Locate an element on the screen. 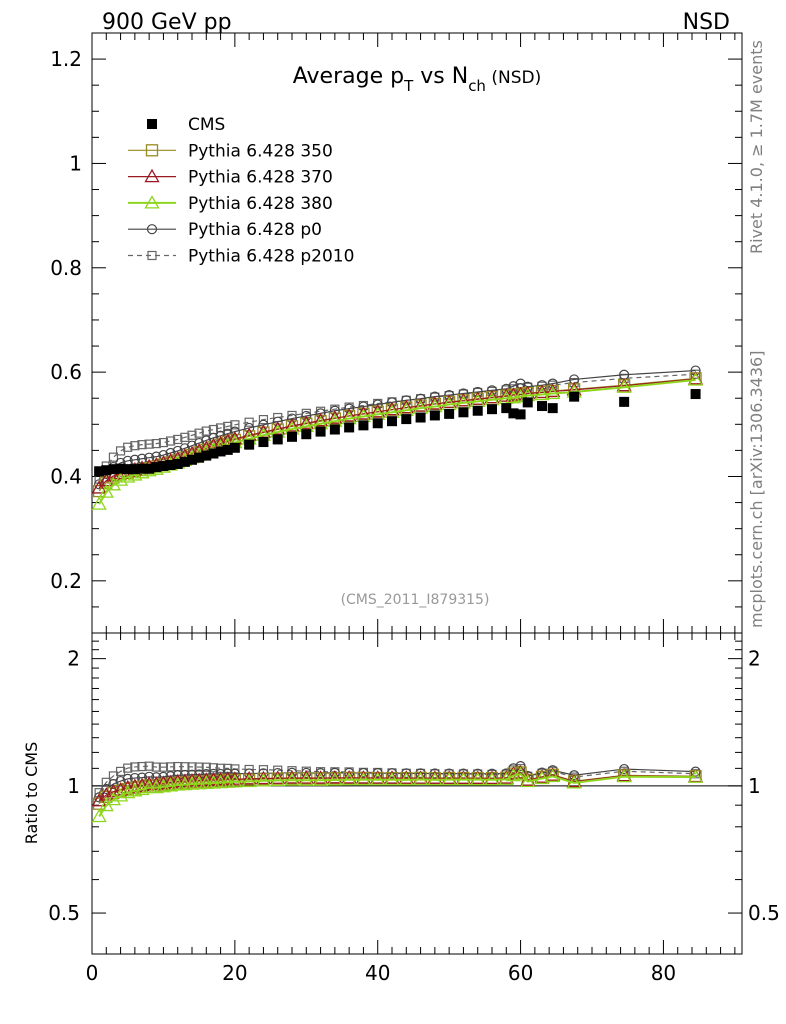 Image resolution: width=786 pixels, height=1024 pixels. analysis-label: (CMS_2011_I879315) is located at coordinates (415, 600).